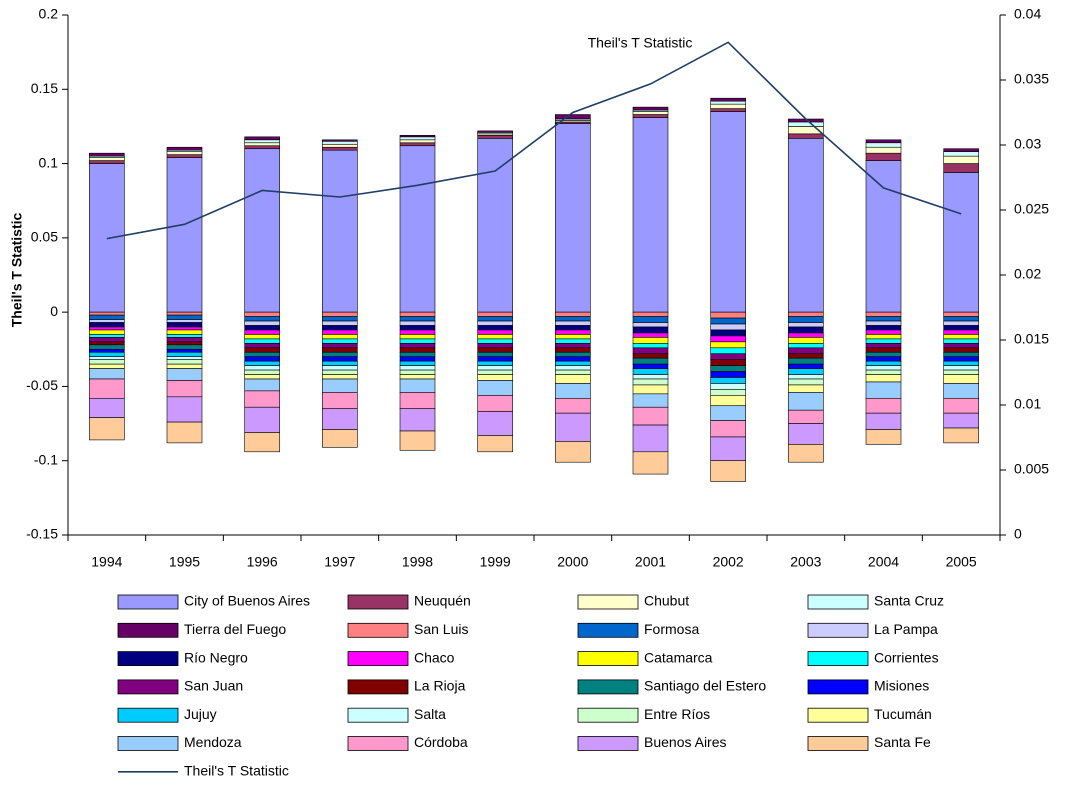 This screenshot has height=785, width=1070. What do you see at coordinates (906, 629) in the screenshot?
I see `legend-label: La Pampa` at bounding box center [906, 629].